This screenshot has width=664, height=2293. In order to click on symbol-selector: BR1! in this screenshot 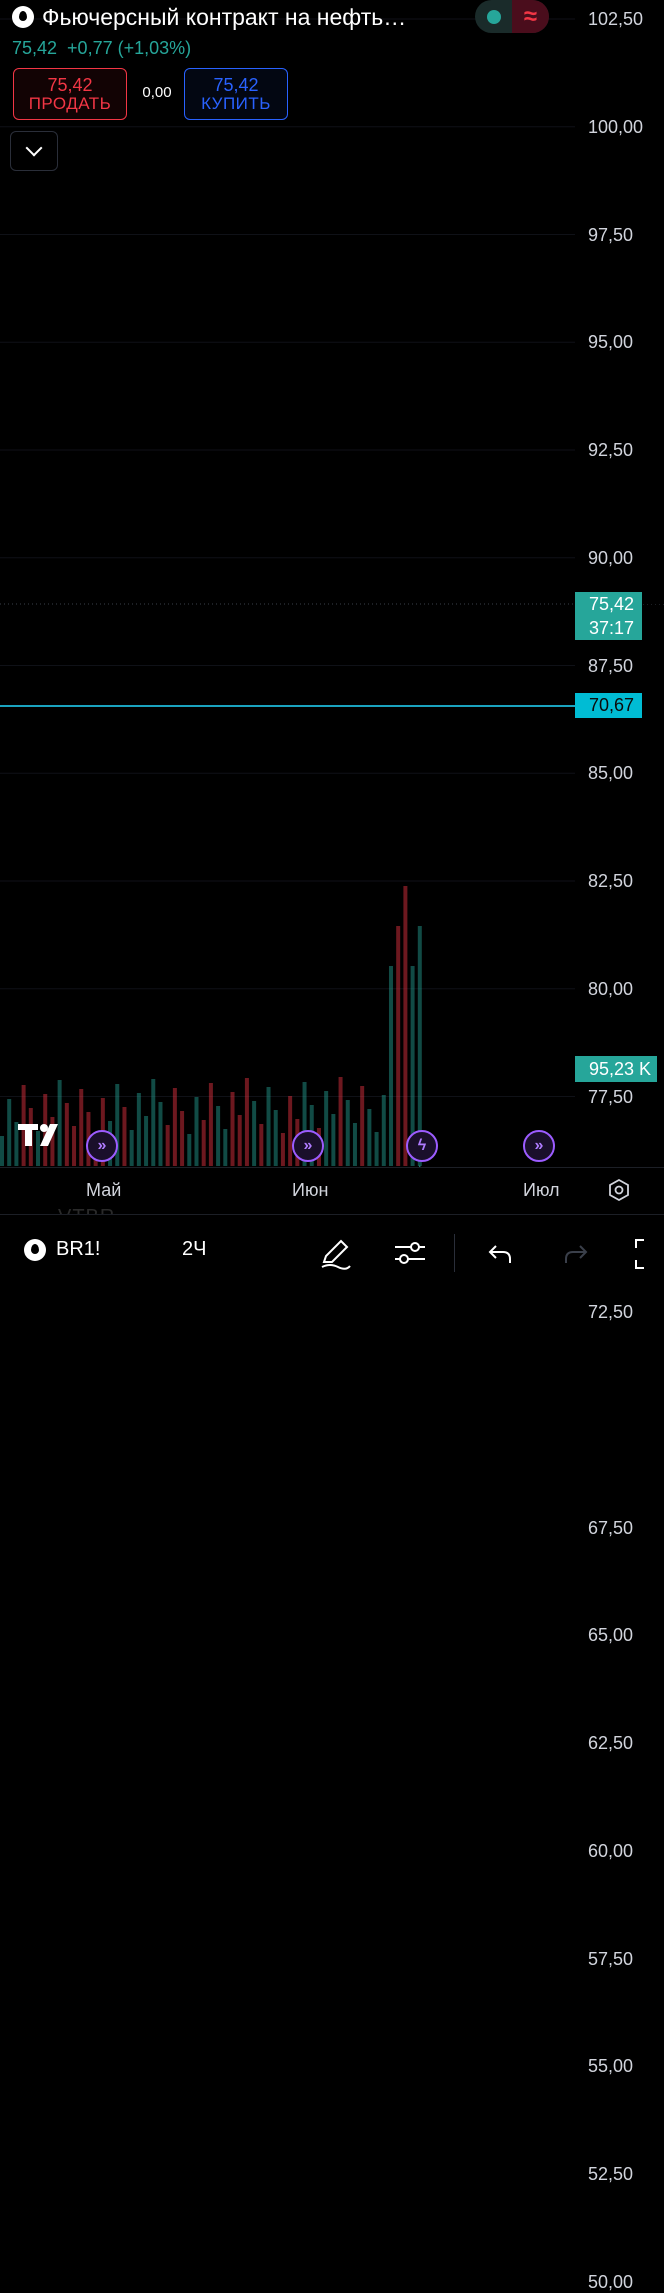, I will do `click(62, 1249)`.